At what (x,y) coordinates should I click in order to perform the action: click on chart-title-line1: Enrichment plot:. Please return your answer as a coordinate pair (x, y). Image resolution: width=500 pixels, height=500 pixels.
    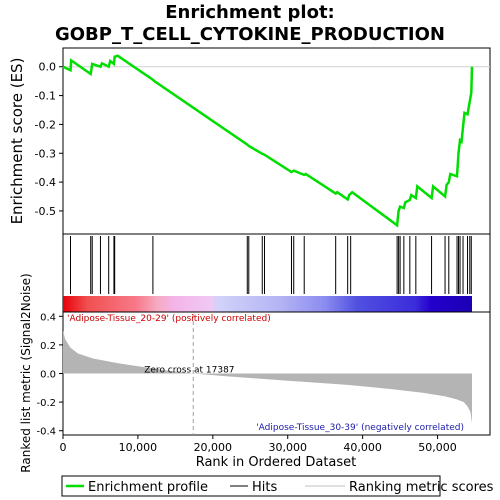
    Looking at the image, I should click on (250, 12).